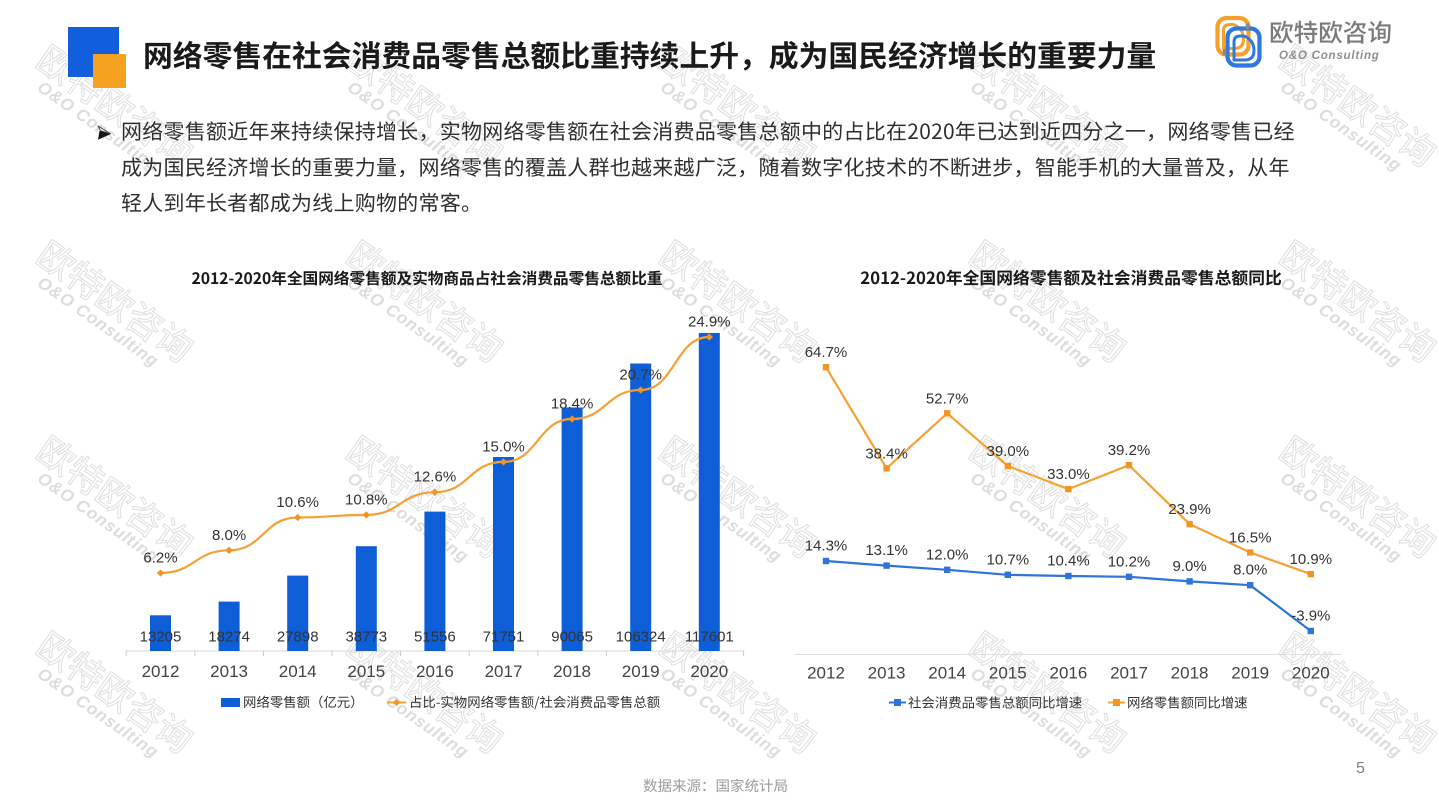 This screenshot has width=1439, height=803. Describe the element at coordinates (1008, 559) in the screenshot. I see `svg-text: 10.7%` at that location.